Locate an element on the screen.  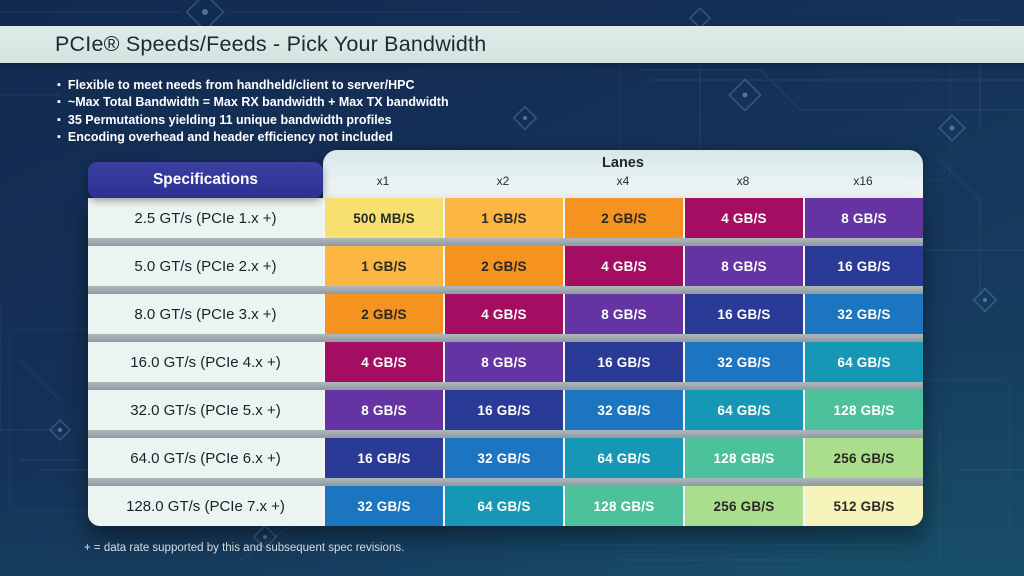
lane-column-header-x1: x1 is located at coordinates (383, 181).